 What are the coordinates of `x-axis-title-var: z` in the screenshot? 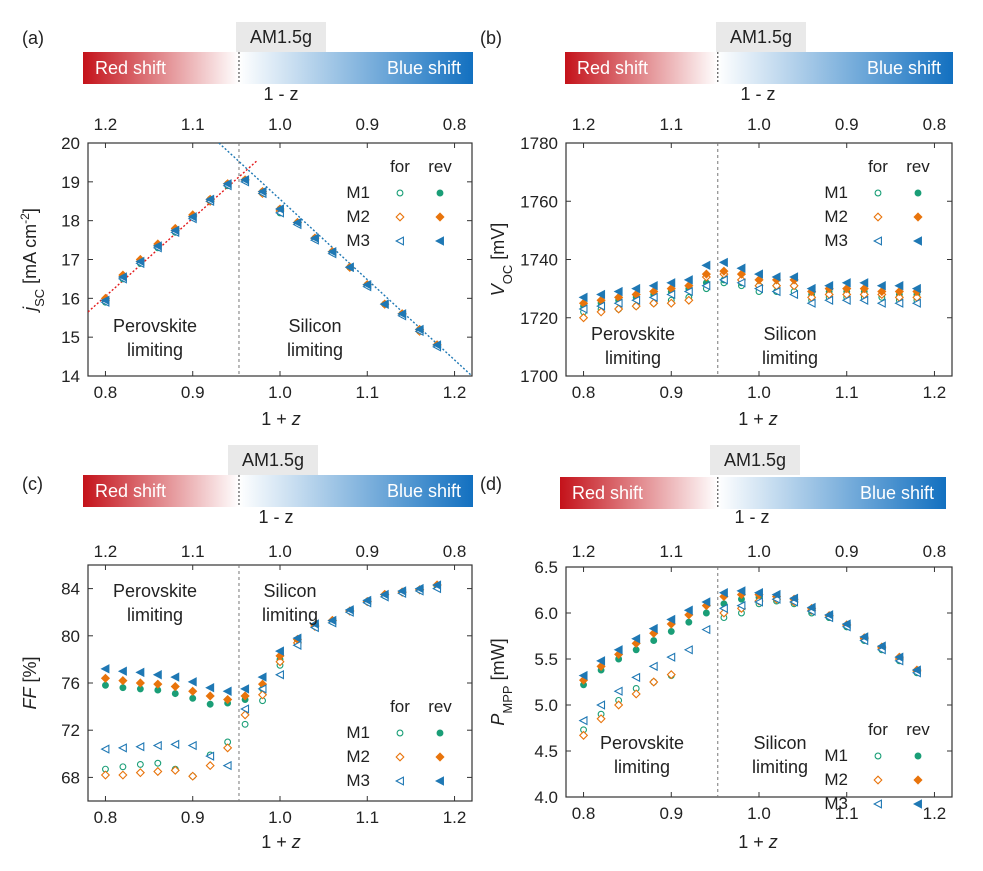 It's located at (296, 419).